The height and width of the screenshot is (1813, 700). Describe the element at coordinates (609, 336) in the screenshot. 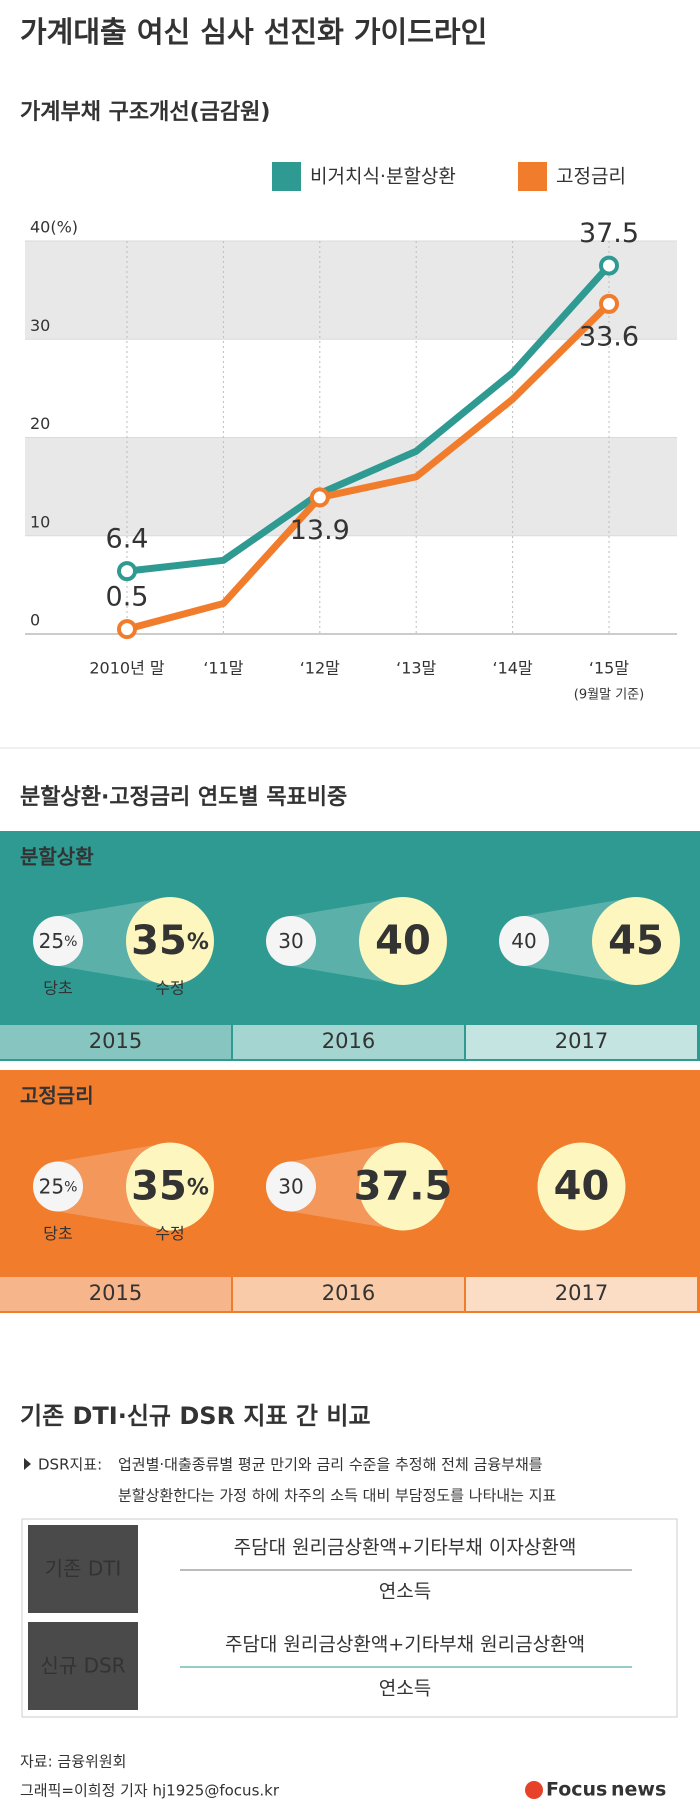

I see `data-label: 33.6` at that location.